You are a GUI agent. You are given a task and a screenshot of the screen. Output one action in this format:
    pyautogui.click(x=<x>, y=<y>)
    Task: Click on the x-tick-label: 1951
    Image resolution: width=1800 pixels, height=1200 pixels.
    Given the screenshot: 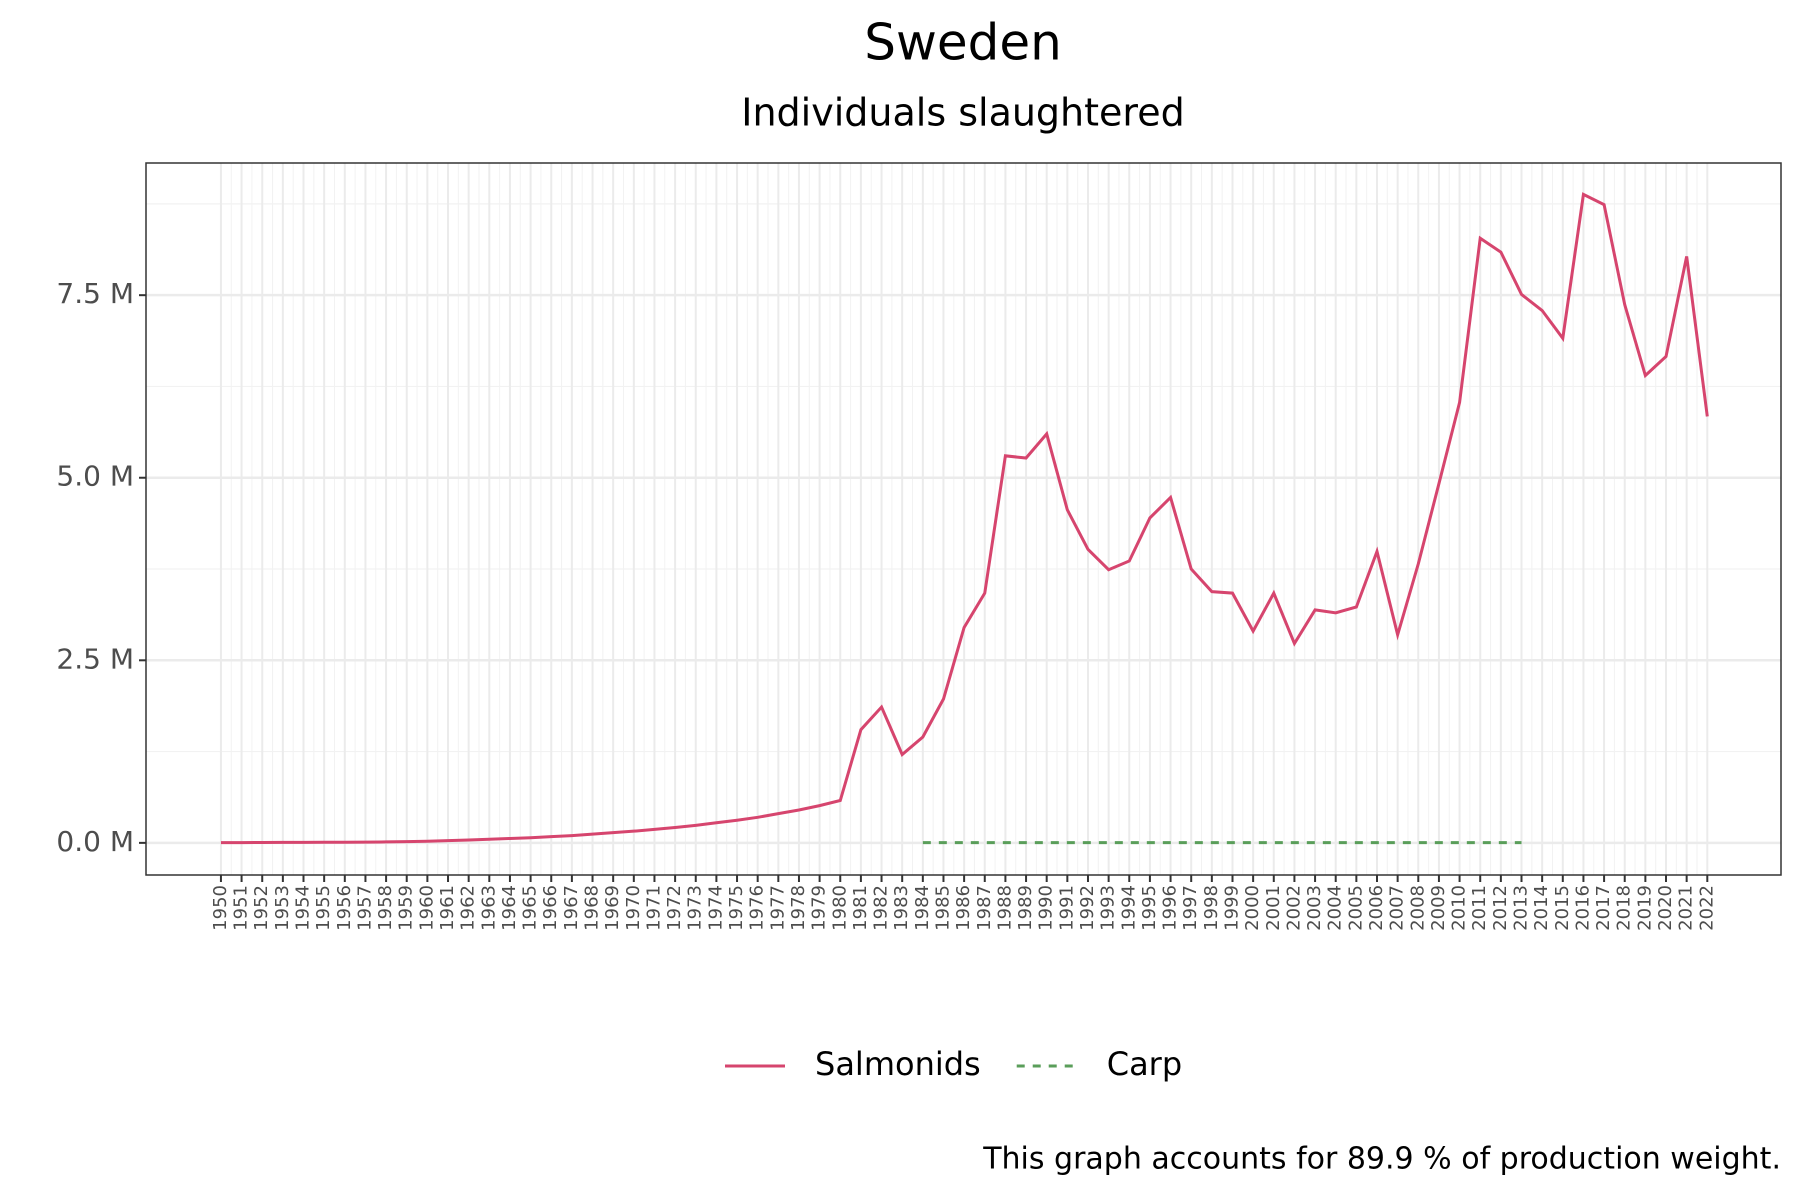 What is the action you would take?
    pyautogui.click(x=241, y=908)
    